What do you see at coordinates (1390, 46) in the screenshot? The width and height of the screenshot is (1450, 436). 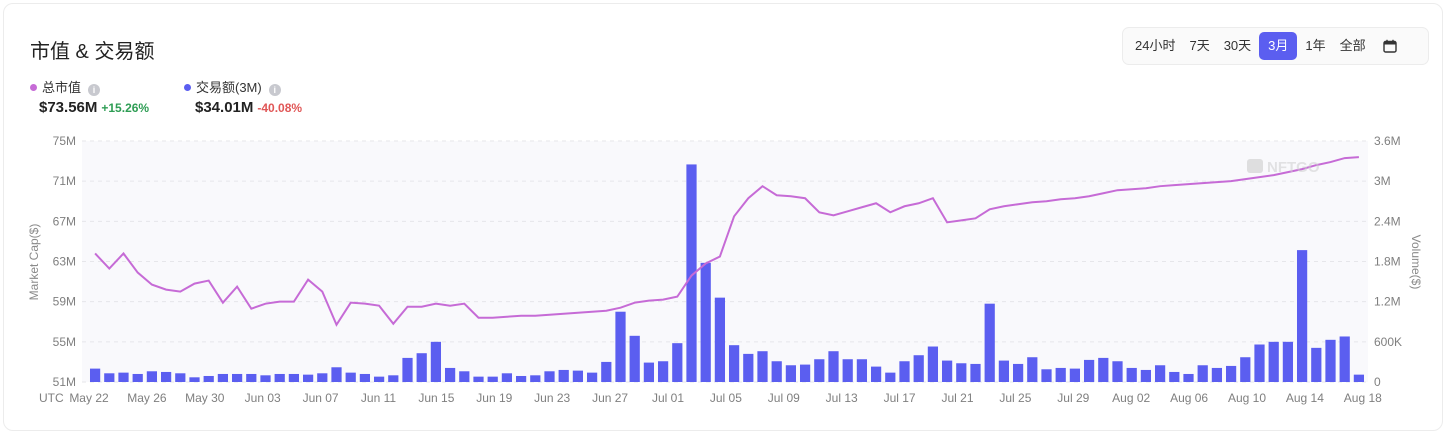 I see `calendar-icon` at bounding box center [1390, 46].